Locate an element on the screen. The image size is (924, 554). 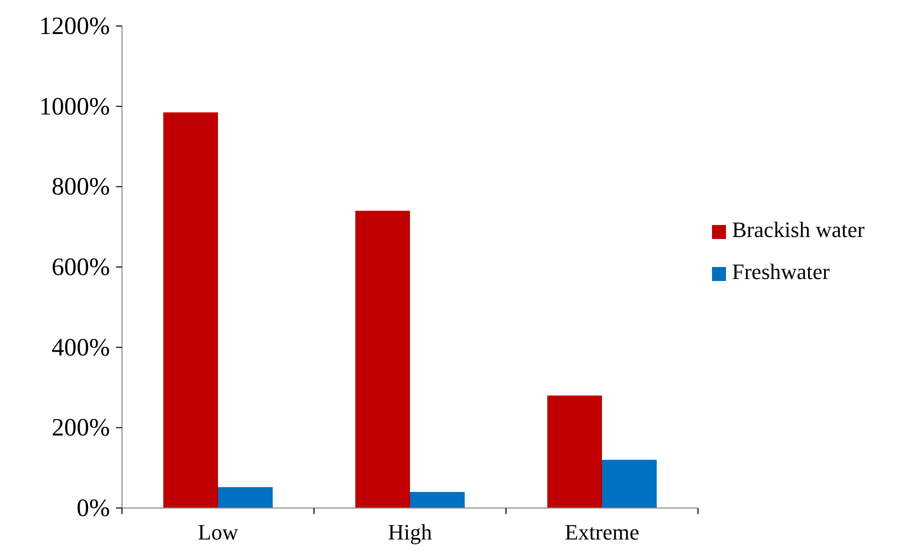
y-tick-label: 800% is located at coordinates (81, 187).